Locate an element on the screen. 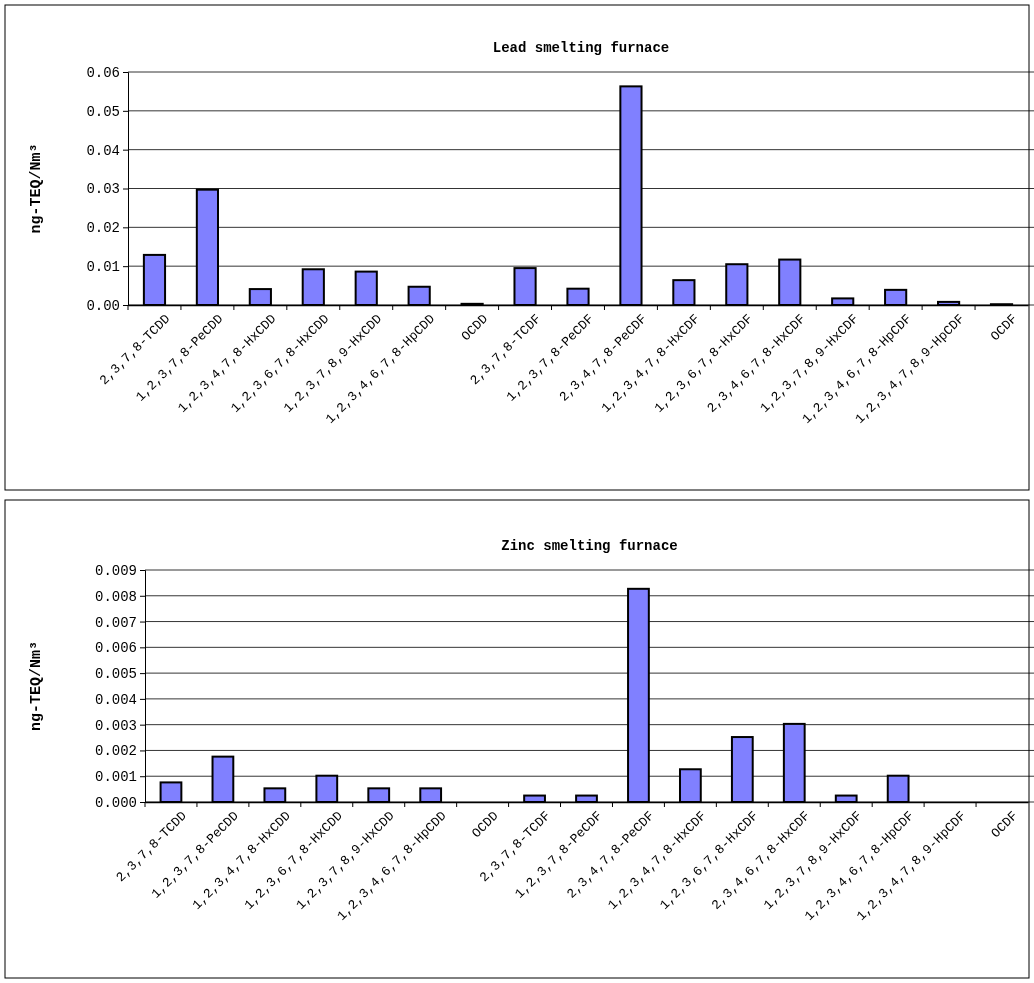 This screenshot has height=983, width=1034. y-tick-label: 0.005 is located at coordinates (115, 674).